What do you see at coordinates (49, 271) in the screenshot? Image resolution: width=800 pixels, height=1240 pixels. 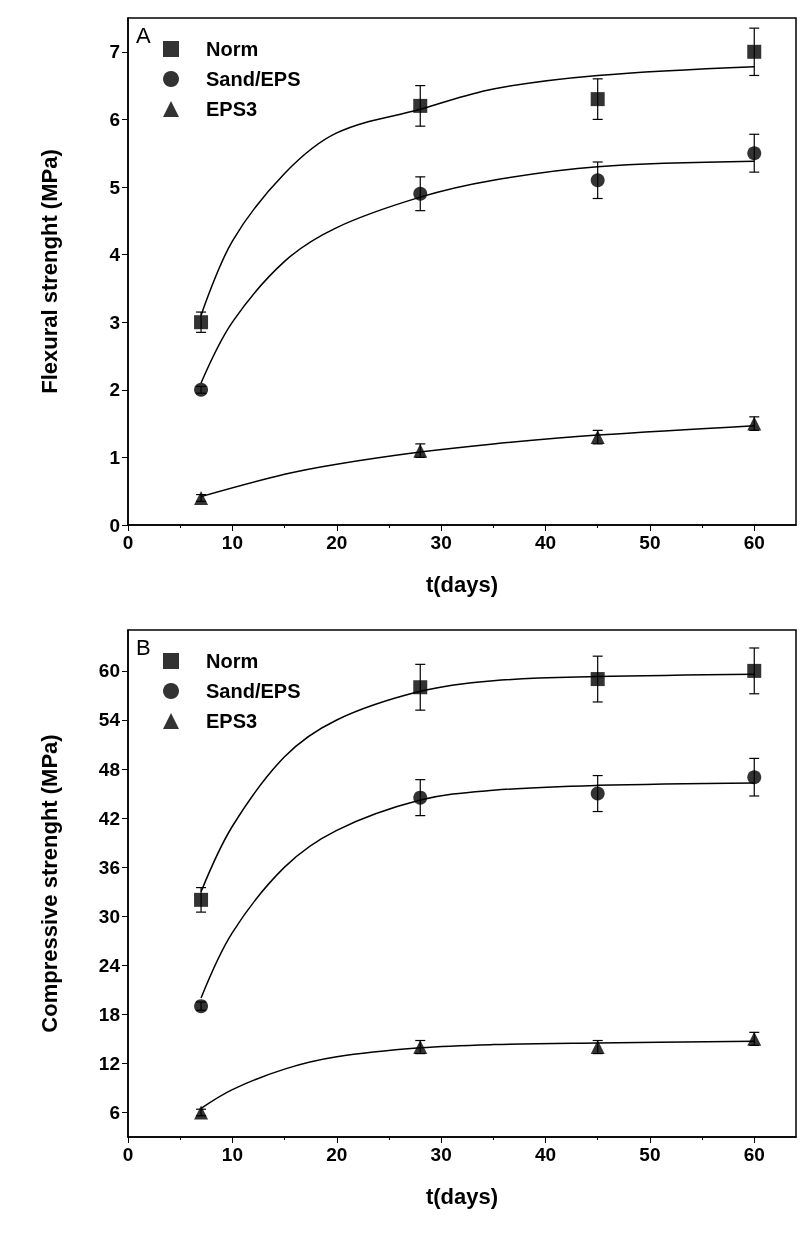 I see `y-axis-title: Flexural strenght (MPa)` at bounding box center [49, 271].